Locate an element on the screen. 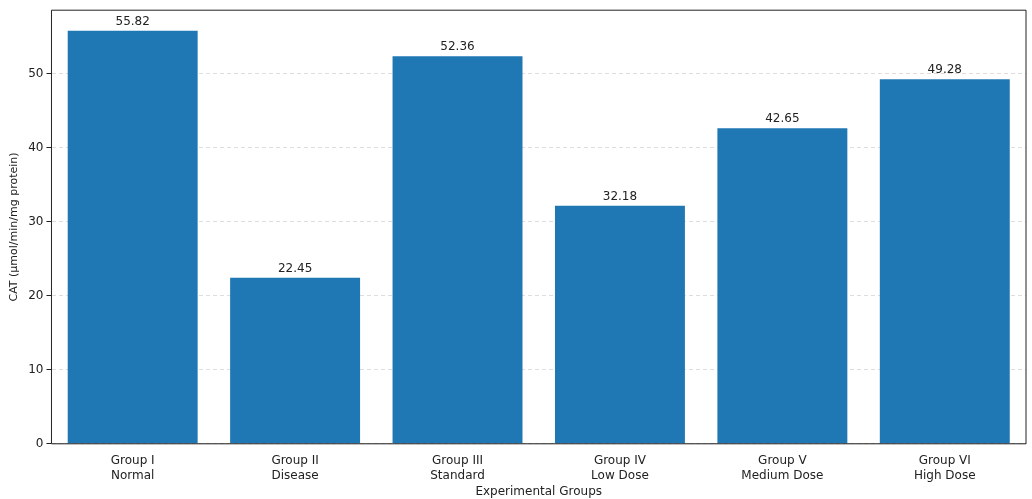 Image resolution: width=1032 pixels, height=499 pixels. x-tick-label: Group IV Low Dose is located at coordinates (620, 467).